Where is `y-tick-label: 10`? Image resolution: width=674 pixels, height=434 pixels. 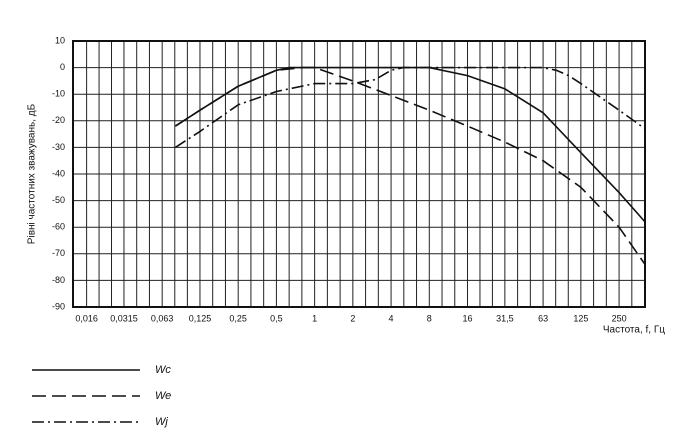
y-tick-label: 10 is located at coordinates (60, 40).